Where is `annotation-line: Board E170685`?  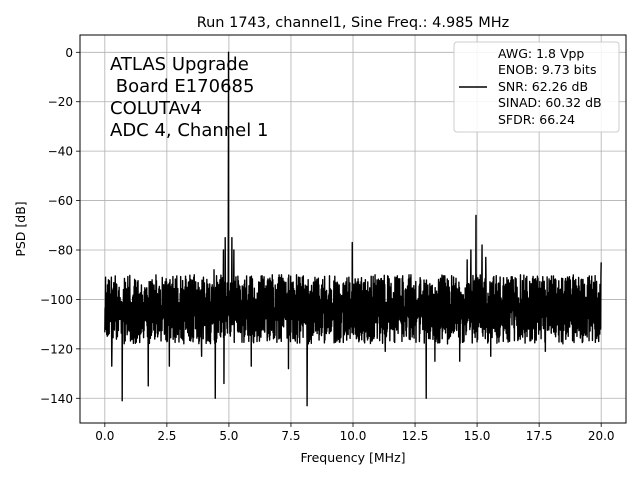
annotation-line: Board E170685 is located at coordinates (182, 86).